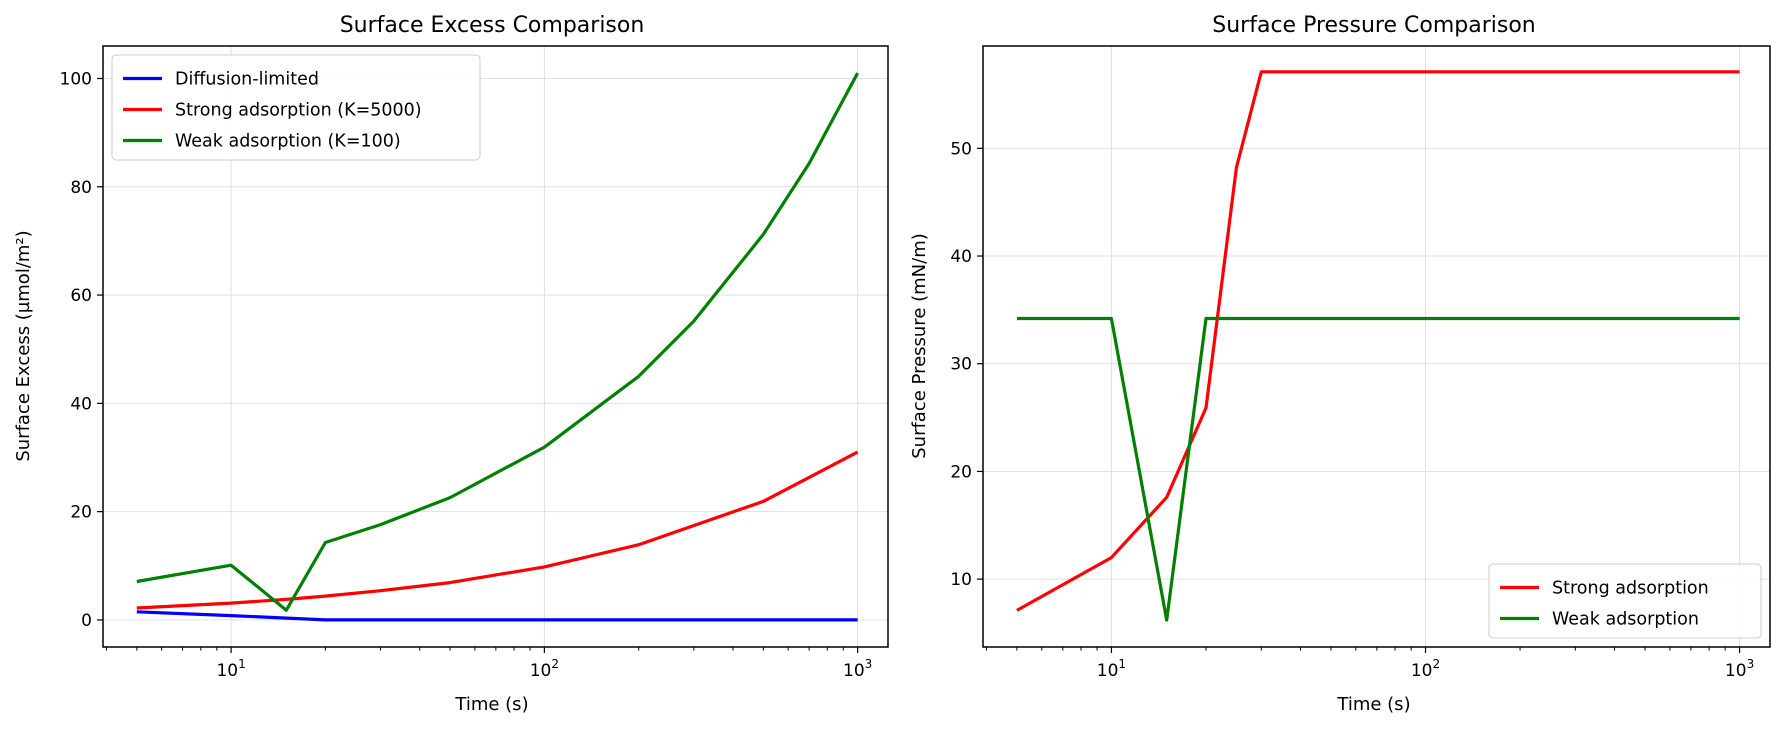 The width and height of the screenshot is (1784, 729). I want to click on chart-title: Surface Pressure Comparison, so click(1373, 25).